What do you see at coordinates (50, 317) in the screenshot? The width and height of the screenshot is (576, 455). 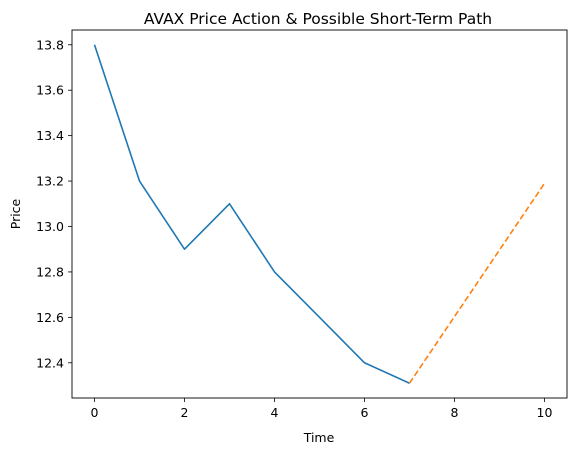 I see `y-tick-label: 12.6` at bounding box center [50, 317].